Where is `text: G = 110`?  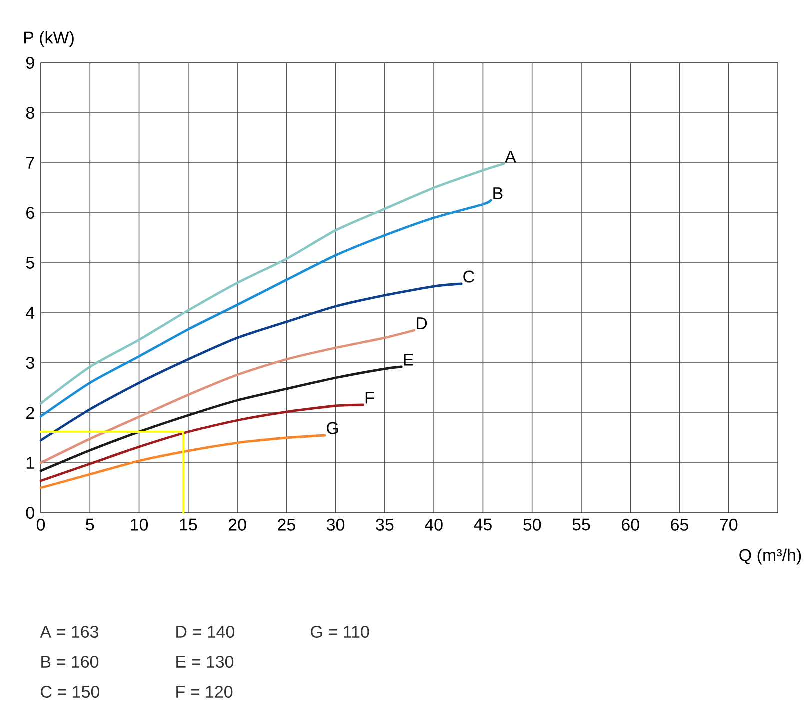 text: G = 110 is located at coordinates (340, 632).